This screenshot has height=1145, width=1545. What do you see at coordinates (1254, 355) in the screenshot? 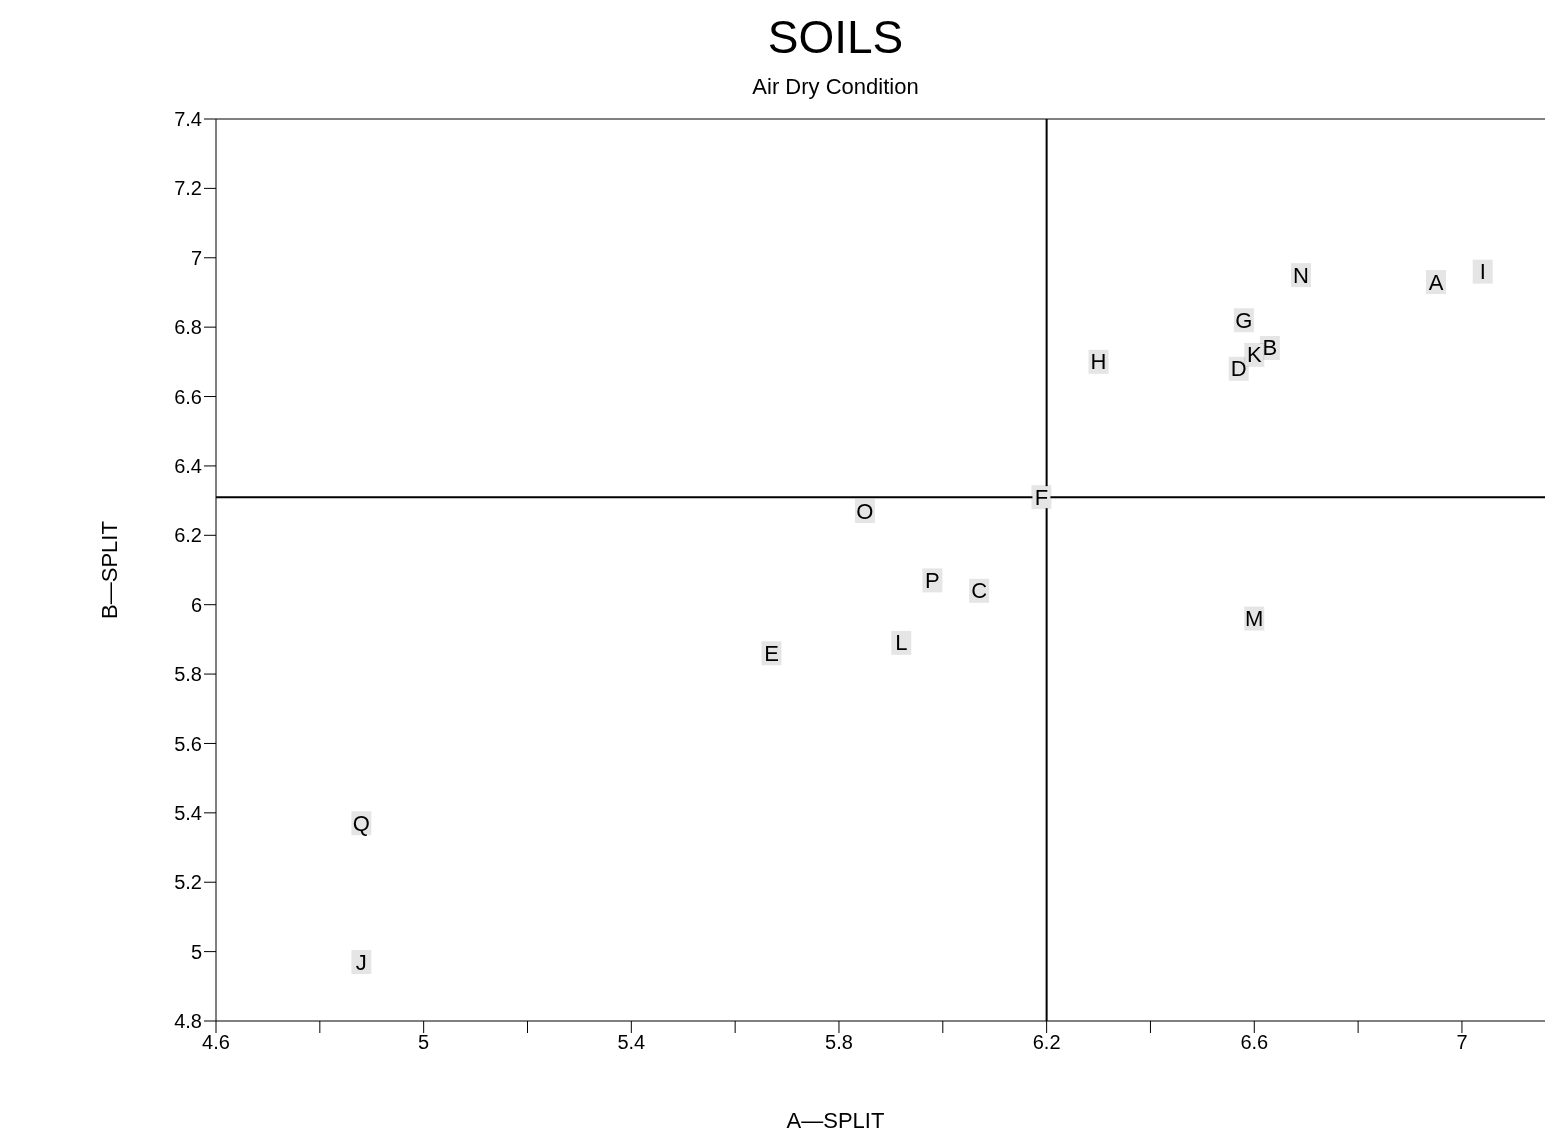
I see `data-label: K` at bounding box center [1254, 355].